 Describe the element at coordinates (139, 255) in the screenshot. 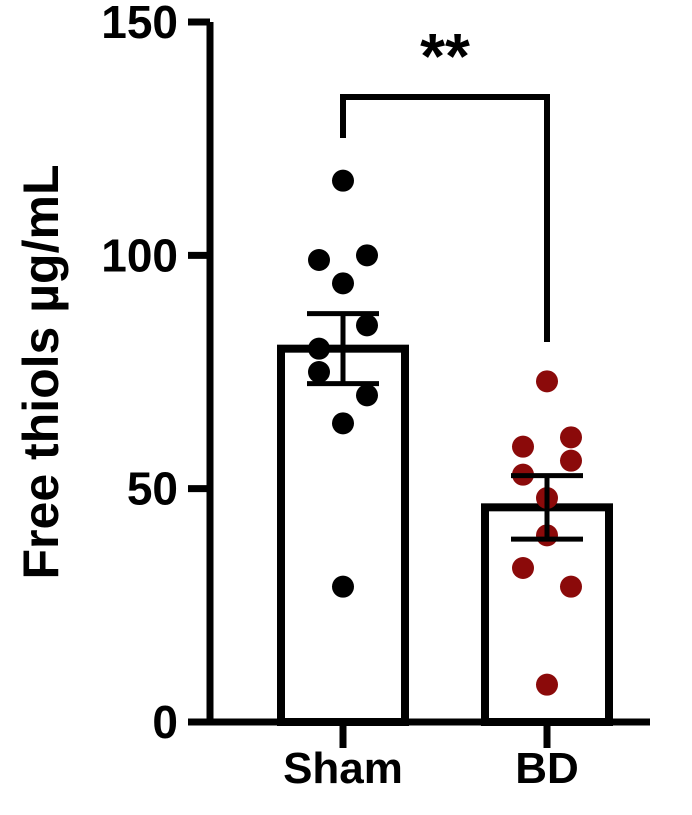

I see `y-tick-label-100: 100` at that location.